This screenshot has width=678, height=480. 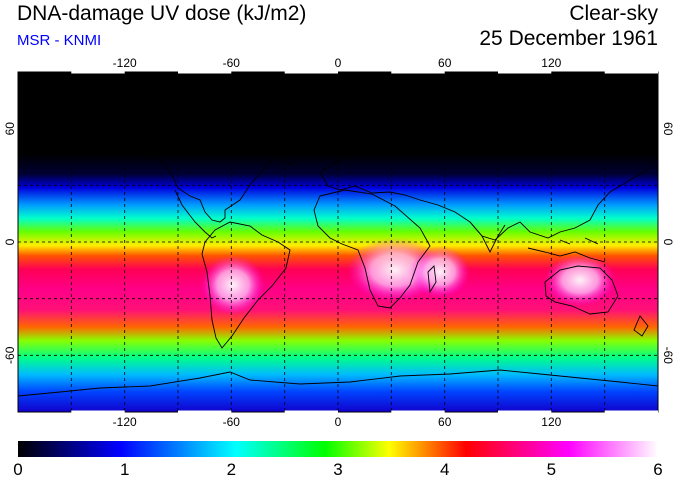 I want to click on lon-label-bottom: -120, so click(x=125, y=422).